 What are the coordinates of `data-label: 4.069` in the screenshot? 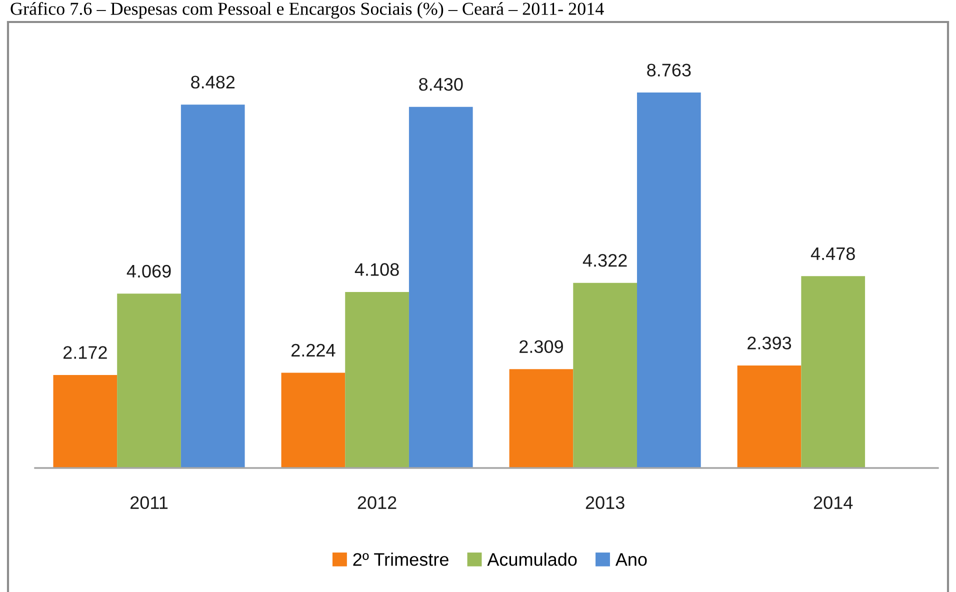 It's located at (148, 271).